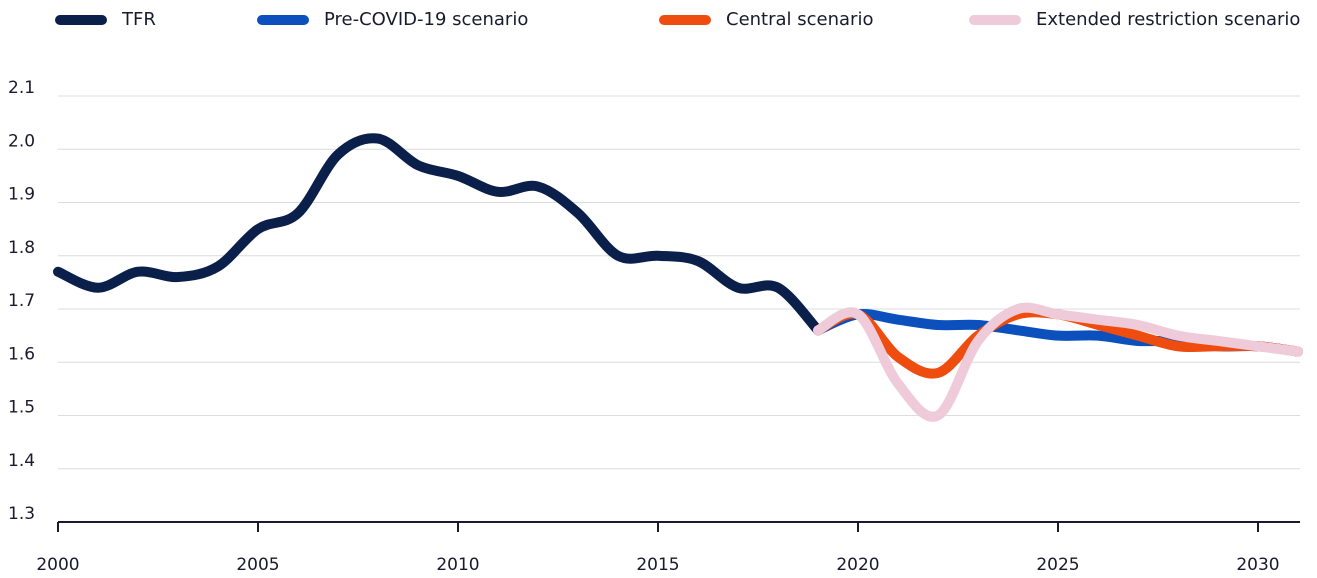 Image resolution: width=1317 pixels, height=578 pixels. Describe the element at coordinates (457, 565) in the screenshot. I see `x-tick-label: 2010` at that location.